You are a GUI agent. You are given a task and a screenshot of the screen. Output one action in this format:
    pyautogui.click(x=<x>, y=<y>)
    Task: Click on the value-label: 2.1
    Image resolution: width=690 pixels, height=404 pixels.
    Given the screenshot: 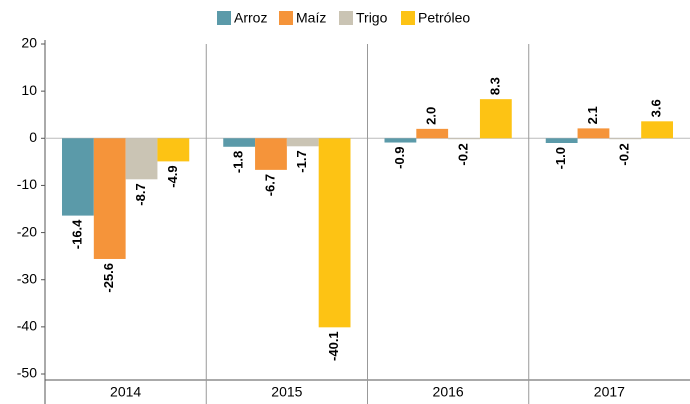 What is the action you would take?
    pyautogui.click(x=592, y=115)
    